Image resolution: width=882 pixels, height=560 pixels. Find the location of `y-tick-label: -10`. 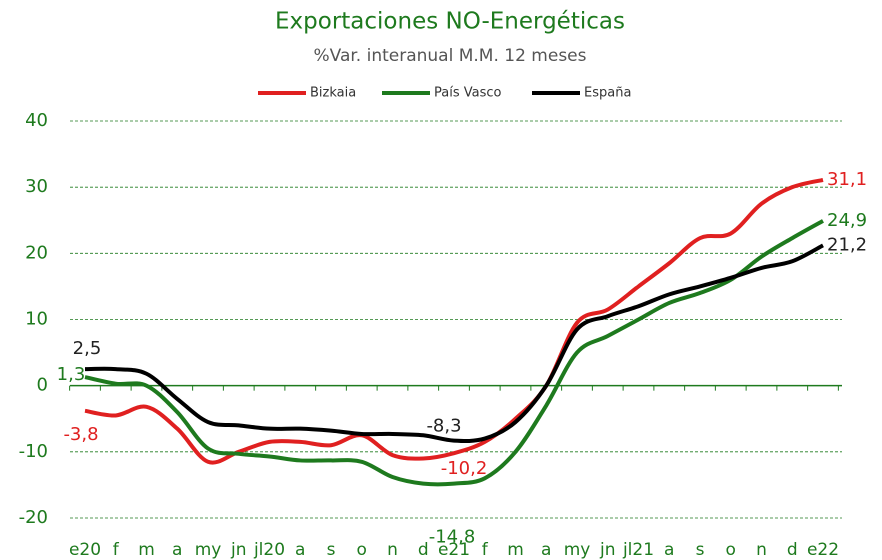

y-tick-label: -10 is located at coordinates (33, 451).